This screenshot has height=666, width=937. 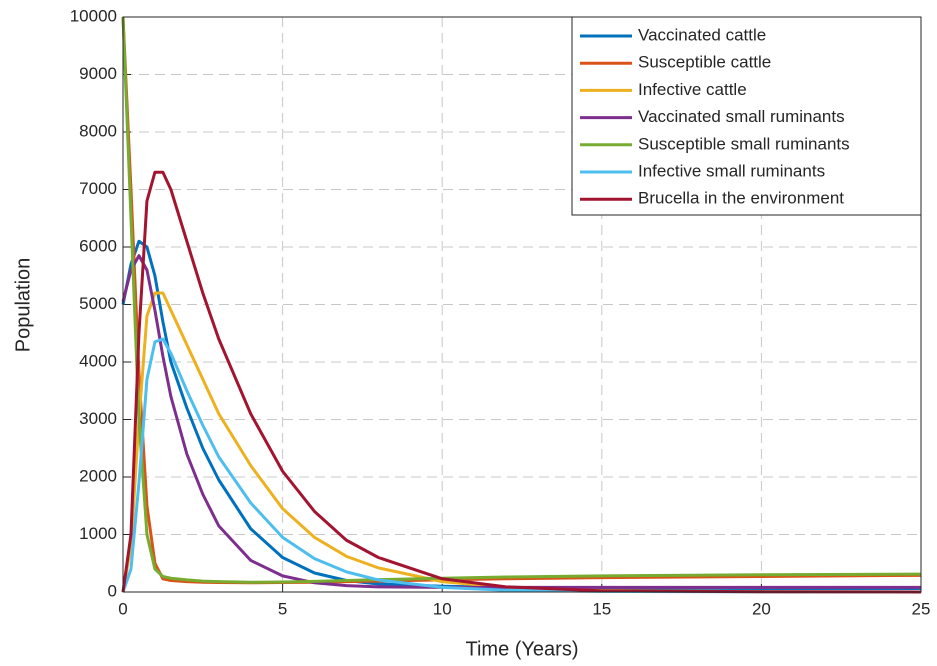 I want to click on legend-label: Infective cattle, so click(x=692, y=89).